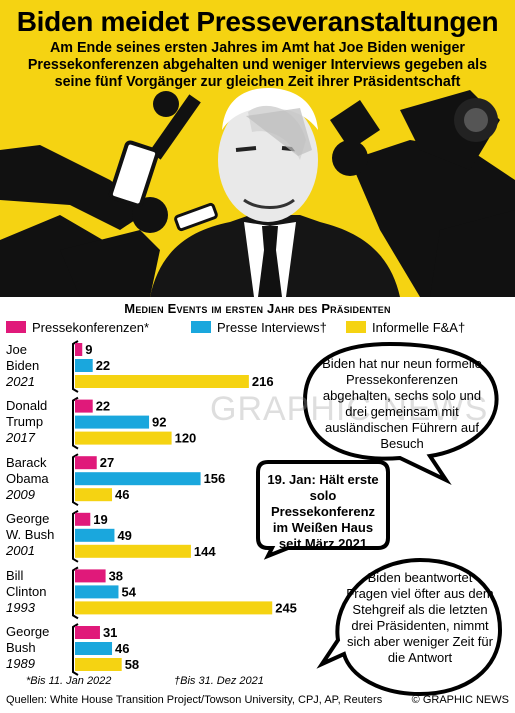  I want to click on row-label-gh-bush: George Bush 1989, so click(28, 647).